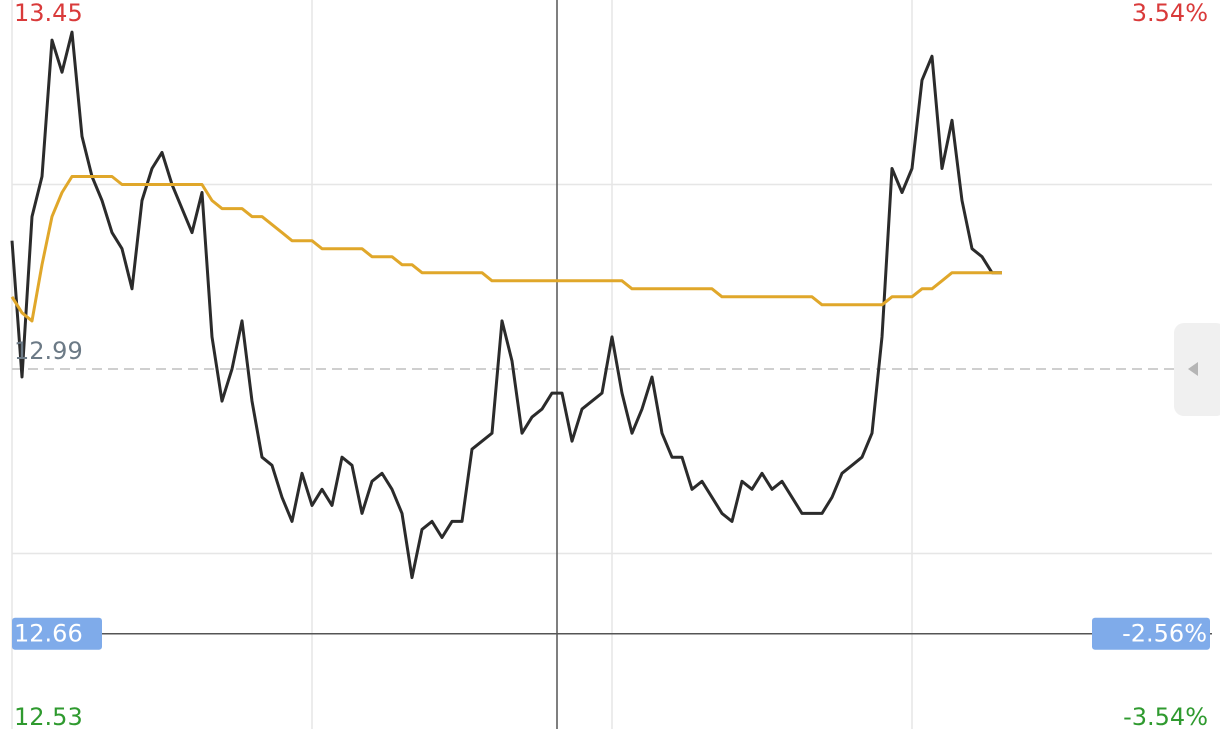 The image size is (1220, 729). I want to click on y-tick-label: 12.99, so click(48, 351).